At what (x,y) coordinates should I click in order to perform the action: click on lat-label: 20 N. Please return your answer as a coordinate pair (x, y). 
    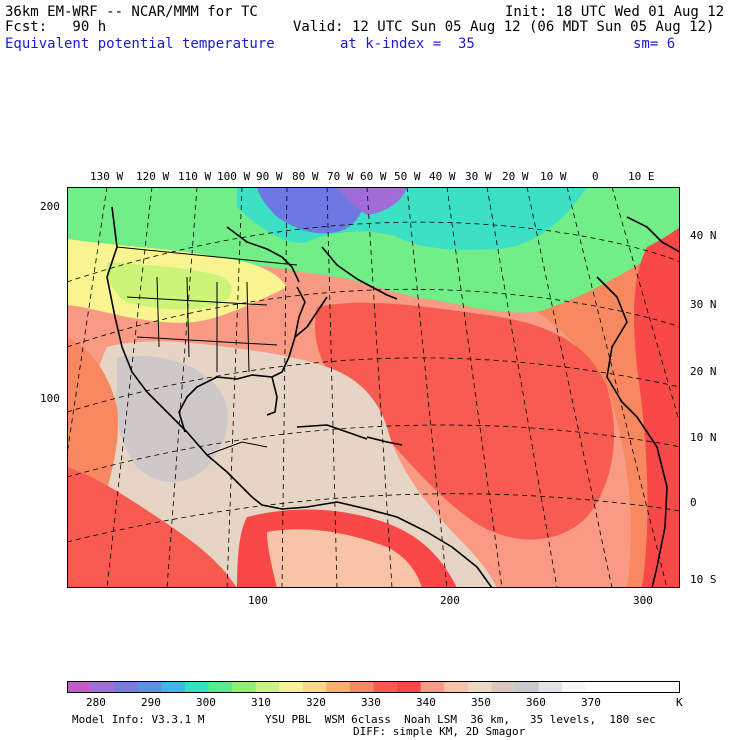
    Looking at the image, I should click on (703, 371).